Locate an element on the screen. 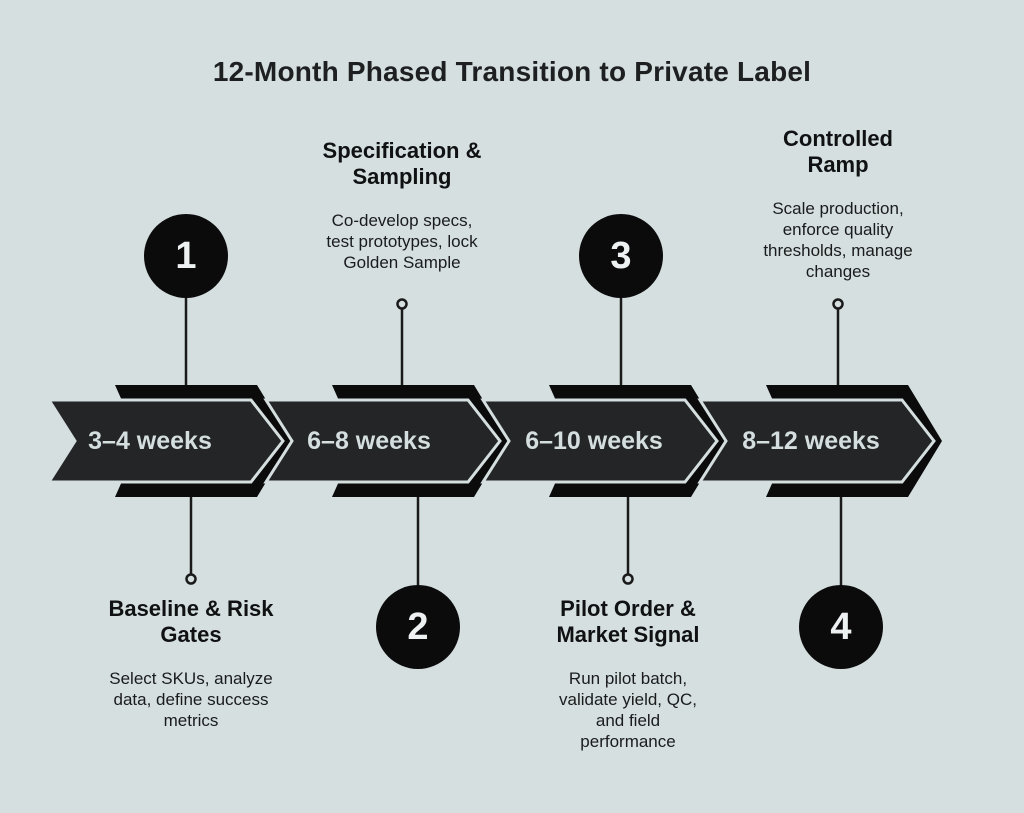 The image size is (1024, 813). phase-3-connector-dot is located at coordinates (628, 579).